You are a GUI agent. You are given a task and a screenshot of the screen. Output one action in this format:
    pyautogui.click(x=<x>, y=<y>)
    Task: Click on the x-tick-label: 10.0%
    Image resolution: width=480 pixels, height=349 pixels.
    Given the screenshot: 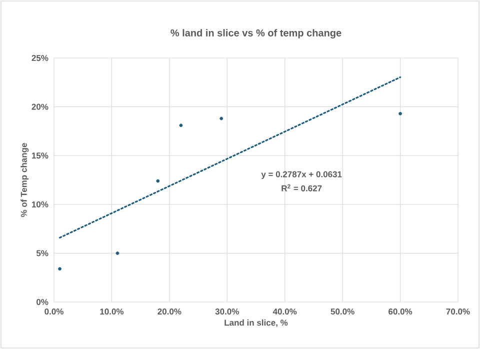 What is the action you would take?
    pyautogui.click(x=112, y=311)
    